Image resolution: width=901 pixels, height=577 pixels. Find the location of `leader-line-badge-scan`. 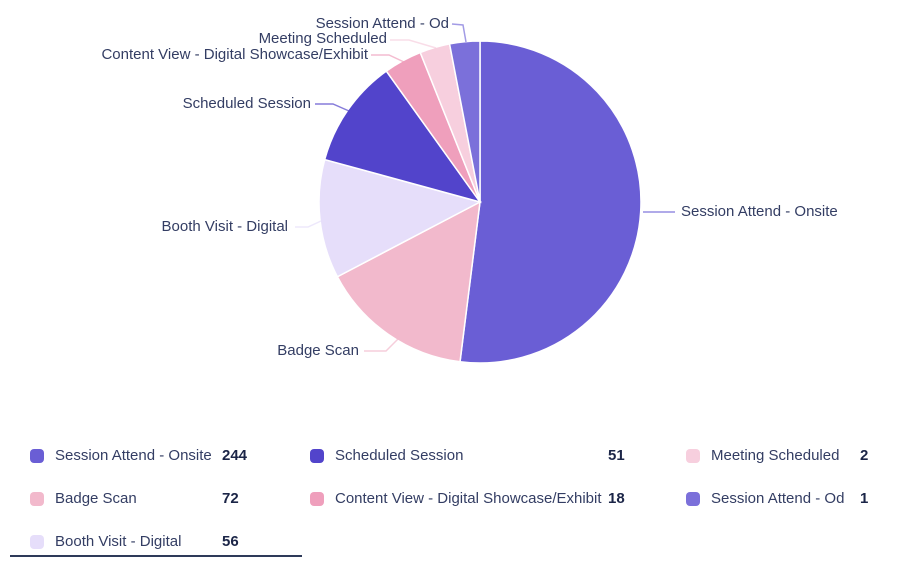

leader-line-badge-scan is located at coordinates (382, 344).